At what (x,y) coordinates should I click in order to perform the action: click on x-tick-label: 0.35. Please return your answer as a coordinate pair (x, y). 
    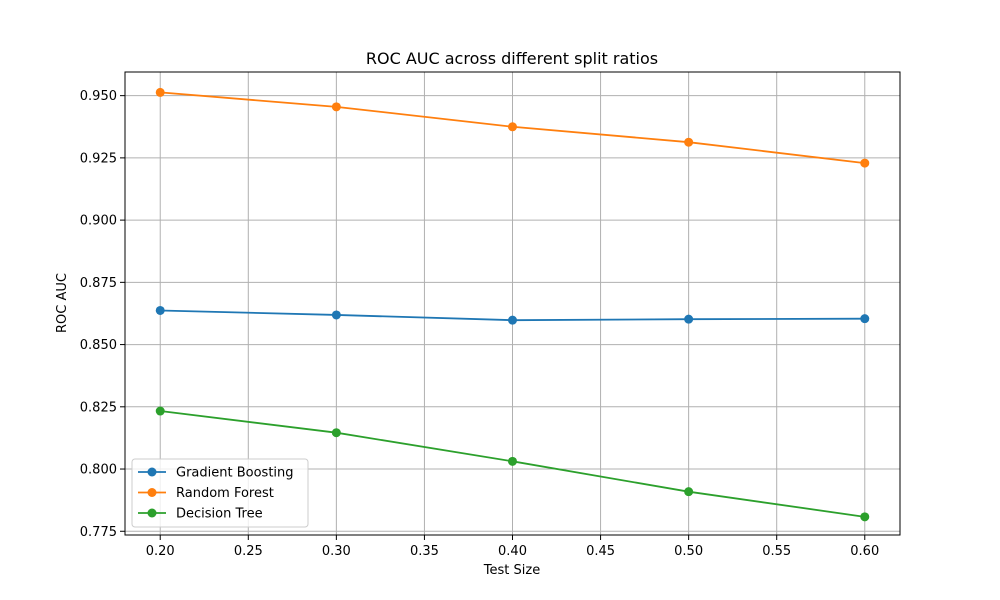
    Looking at the image, I should click on (424, 551).